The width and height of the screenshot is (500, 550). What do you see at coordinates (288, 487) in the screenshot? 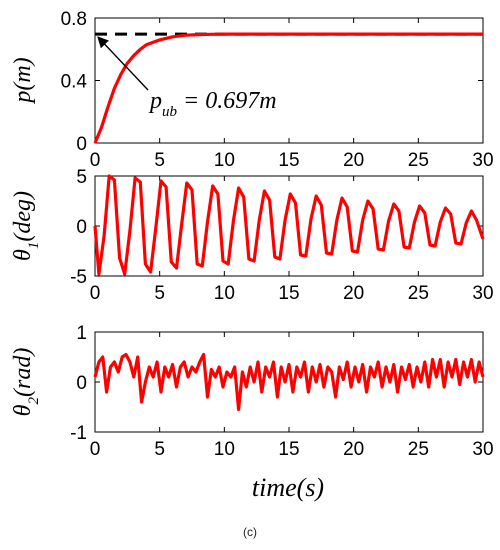
I see `x-axis-label: time(s)` at bounding box center [288, 487].